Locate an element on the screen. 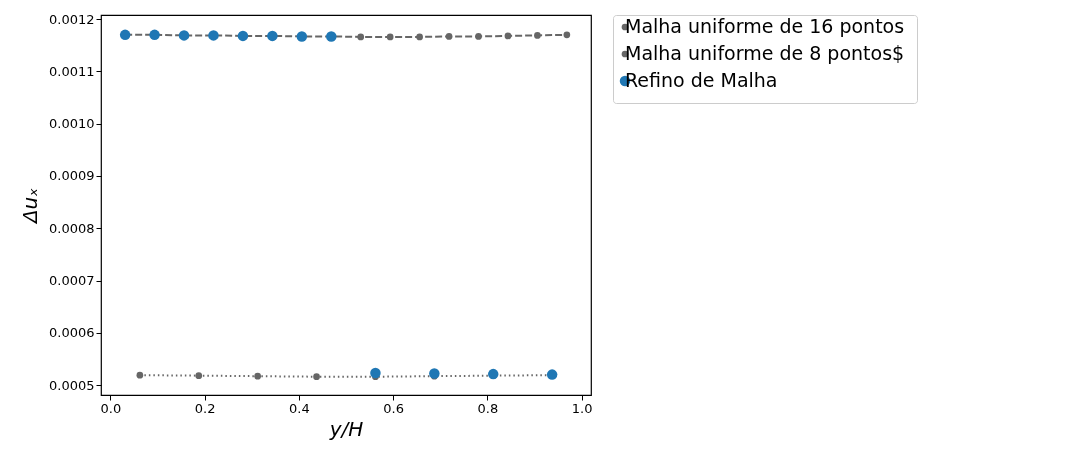 The image size is (1068, 453). x-tick-label: 1.0 is located at coordinates (582, 408).